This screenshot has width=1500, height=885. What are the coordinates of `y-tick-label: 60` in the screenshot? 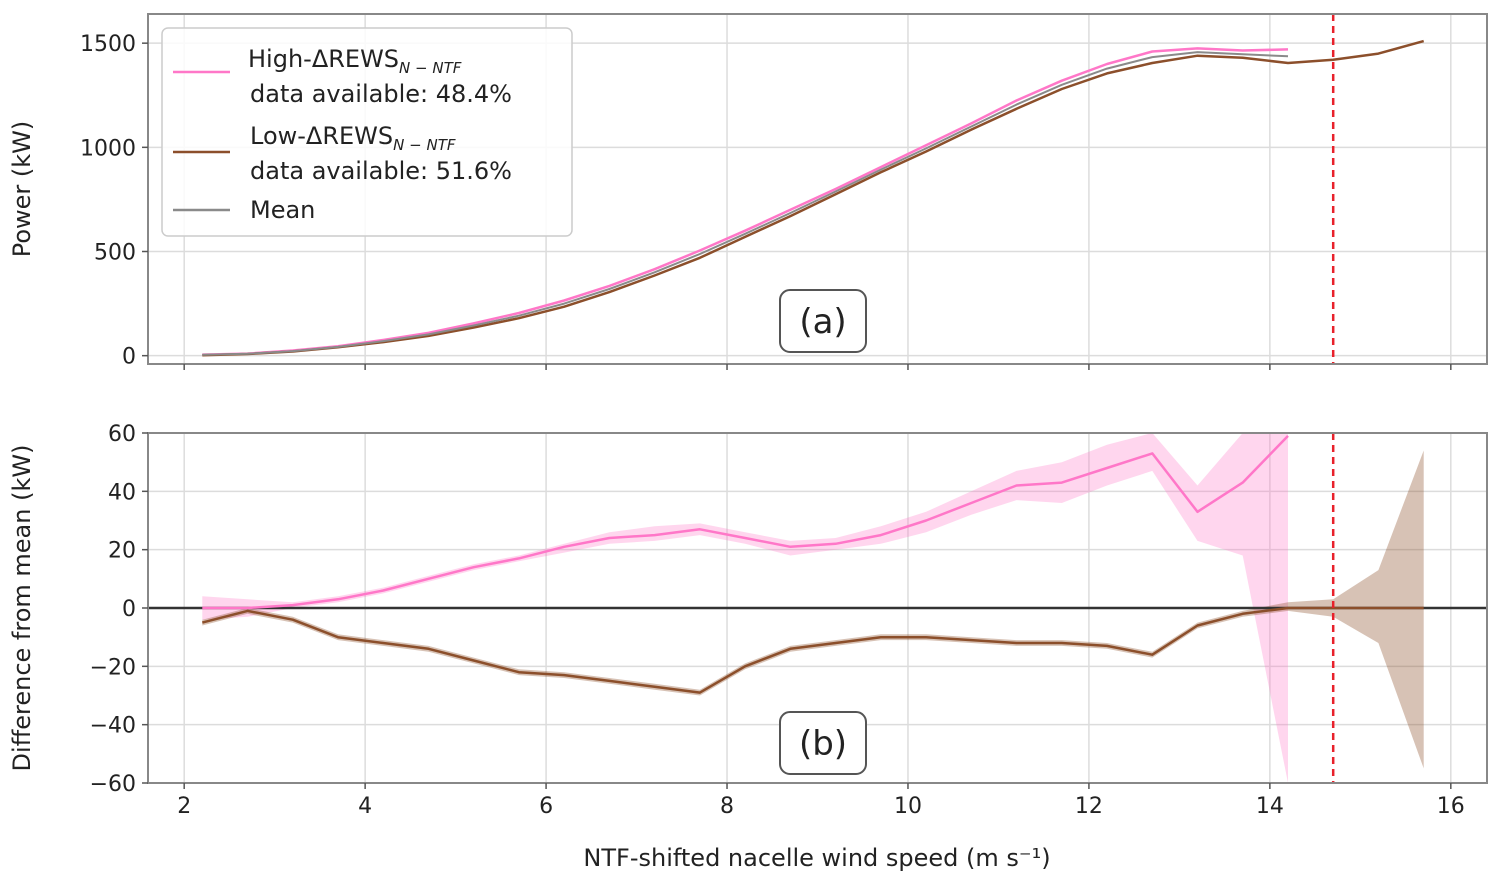 It's located at (122, 434).